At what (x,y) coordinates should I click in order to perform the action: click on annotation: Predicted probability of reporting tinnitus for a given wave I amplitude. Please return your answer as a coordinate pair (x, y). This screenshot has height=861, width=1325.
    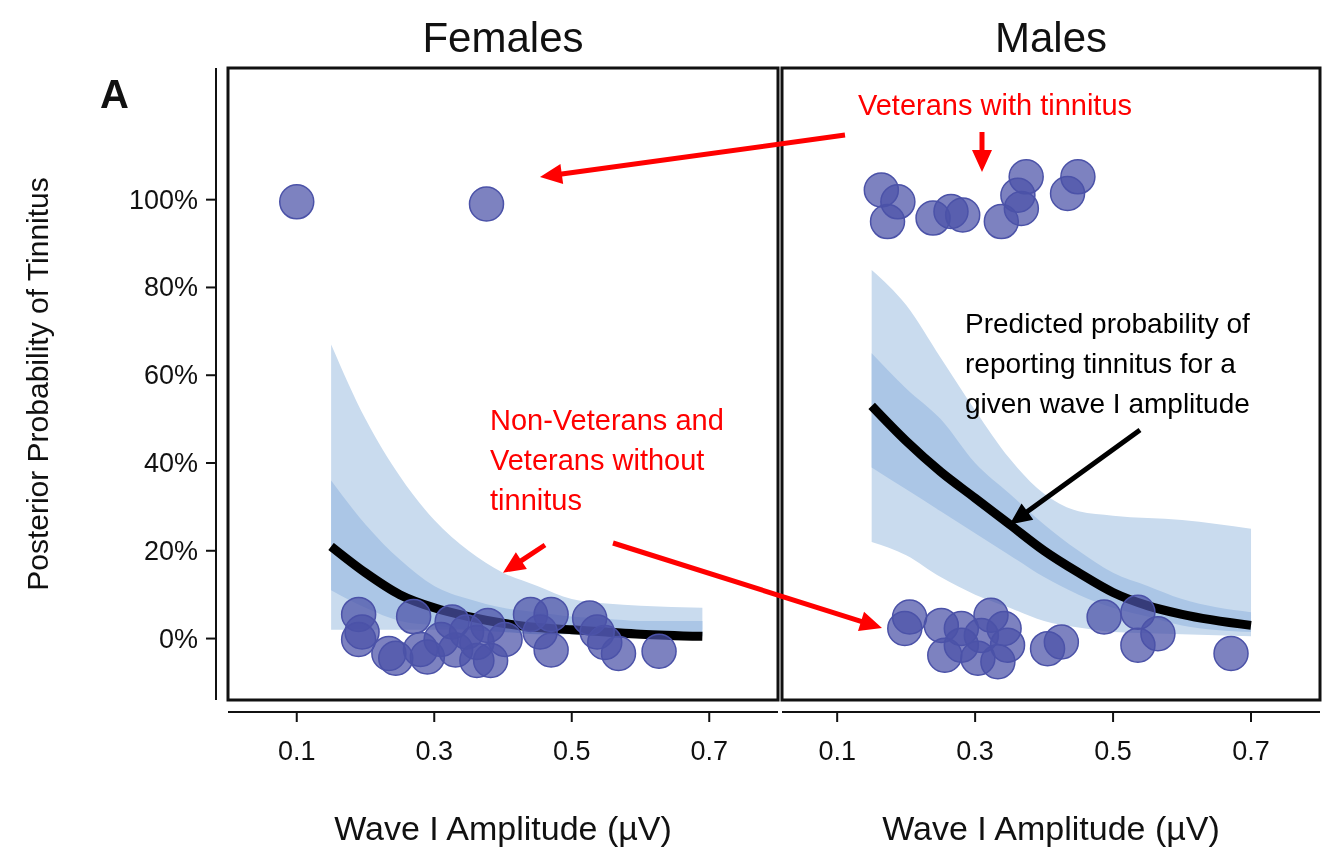
    Looking at the image, I should click on (1108, 363).